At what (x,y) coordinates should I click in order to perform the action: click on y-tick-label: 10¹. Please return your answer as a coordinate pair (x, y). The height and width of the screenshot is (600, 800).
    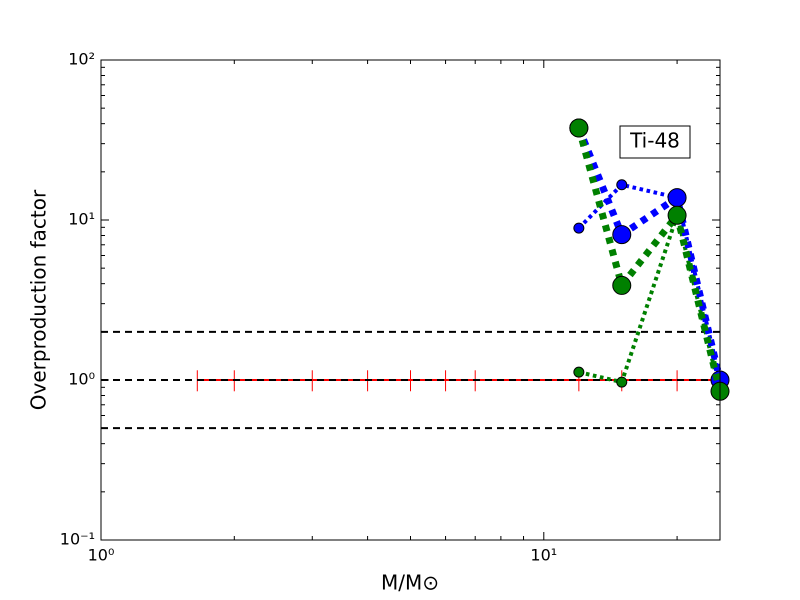
    Looking at the image, I should click on (81, 219).